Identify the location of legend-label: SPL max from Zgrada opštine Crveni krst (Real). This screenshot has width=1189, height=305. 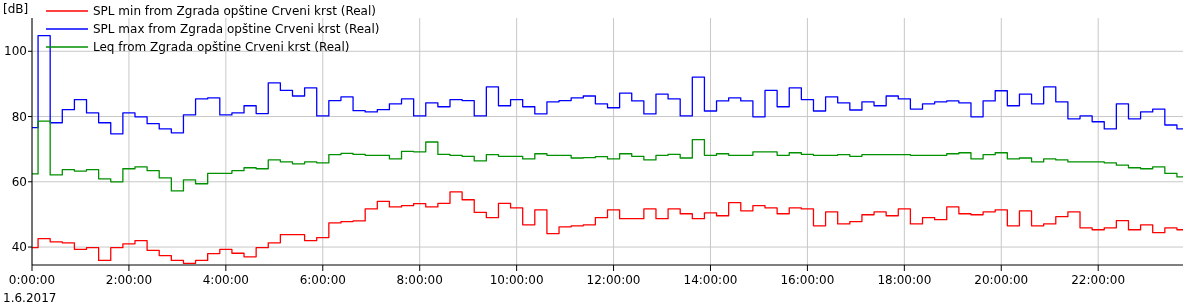
(236, 29).